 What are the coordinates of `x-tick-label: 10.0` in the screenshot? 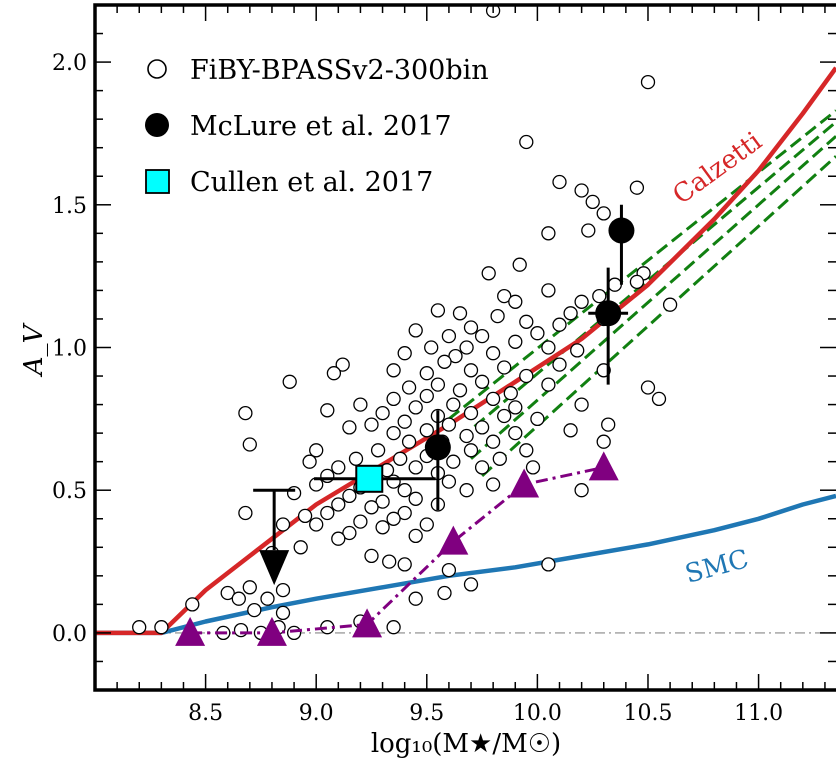 It's located at (537, 713).